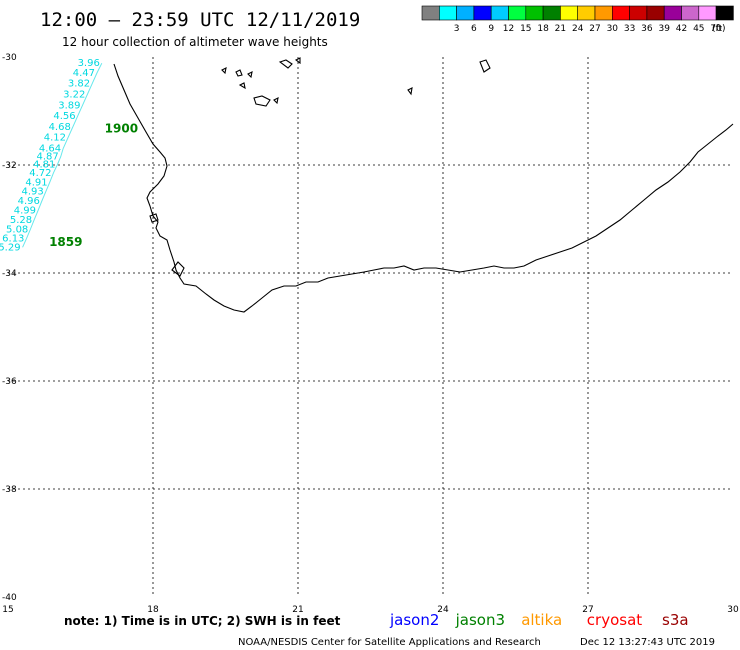 The height and width of the screenshot is (650, 740). Describe the element at coordinates (44, 165) in the screenshot. I see `wave-height-label: 4.81` at that location.